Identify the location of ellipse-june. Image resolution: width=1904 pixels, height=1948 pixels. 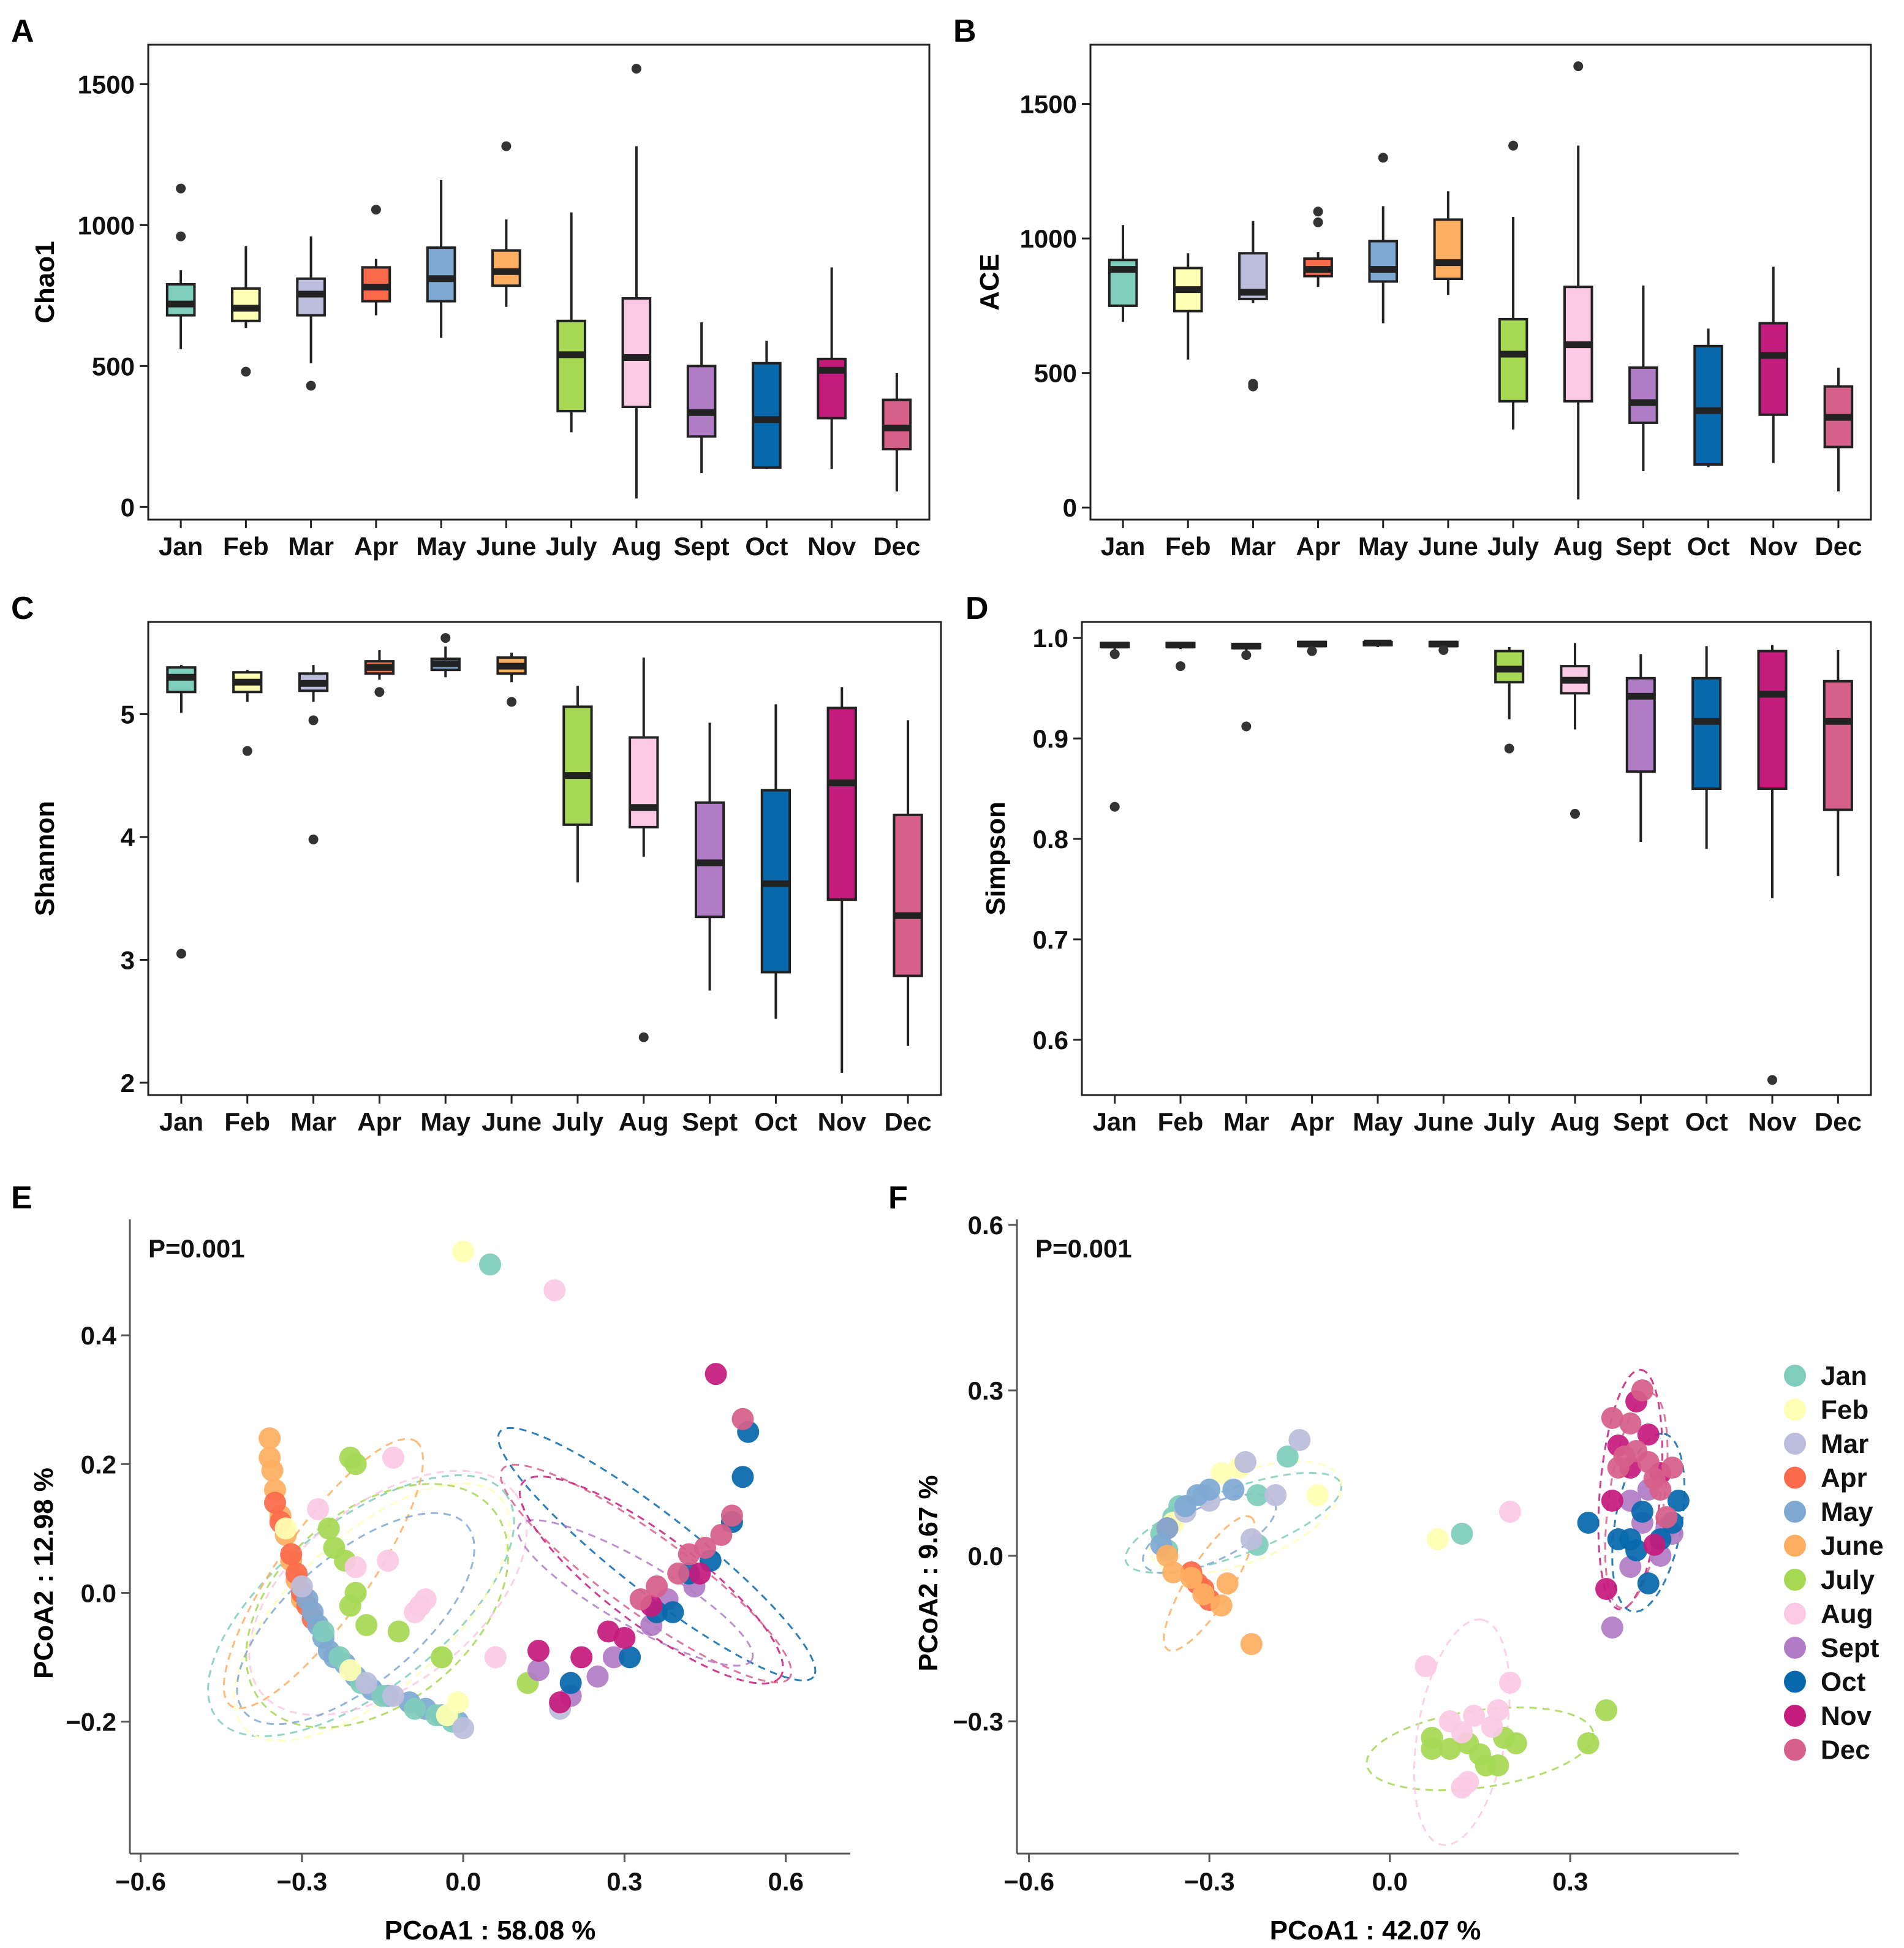
(1209, 1583).